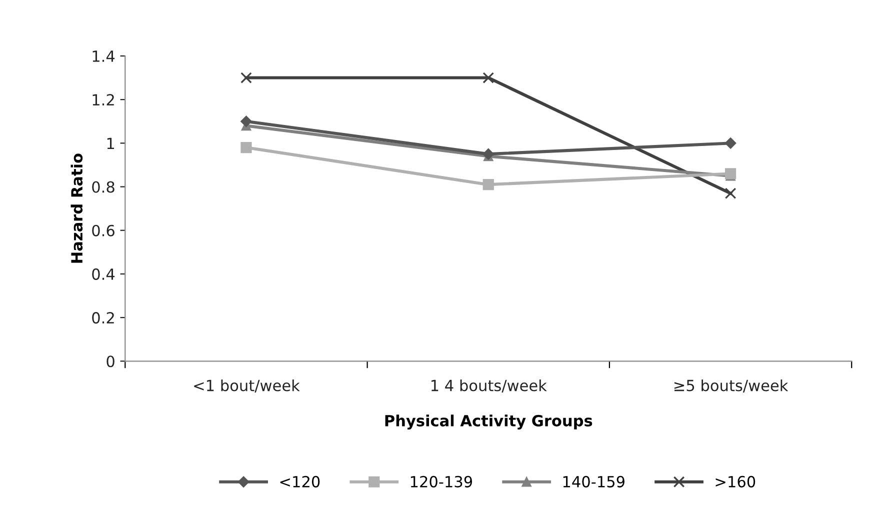  Describe the element at coordinates (488, 422) in the screenshot. I see `x-axis-title: Physical Activity Groups` at that location.